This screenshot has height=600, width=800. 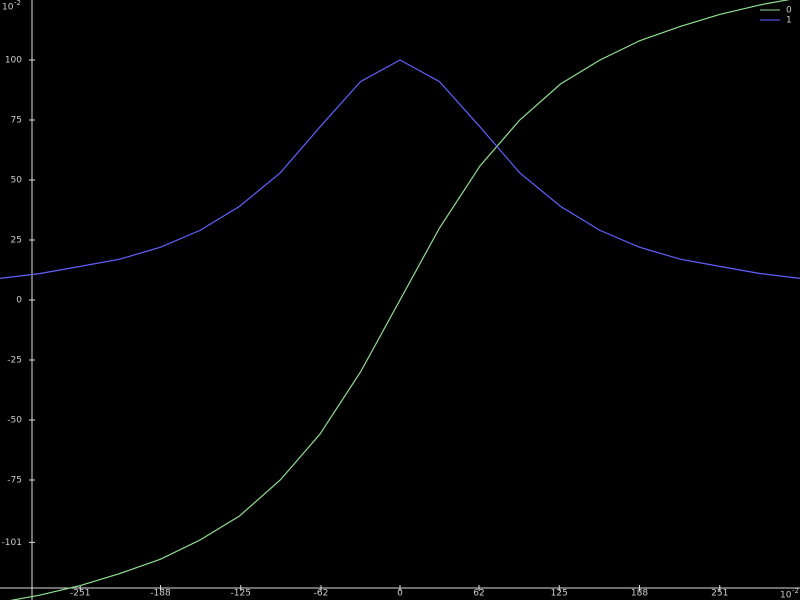 What do you see at coordinates (639, 594) in the screenshot?
I see `x-tick-label: 188` at bounding box center [639, 594].